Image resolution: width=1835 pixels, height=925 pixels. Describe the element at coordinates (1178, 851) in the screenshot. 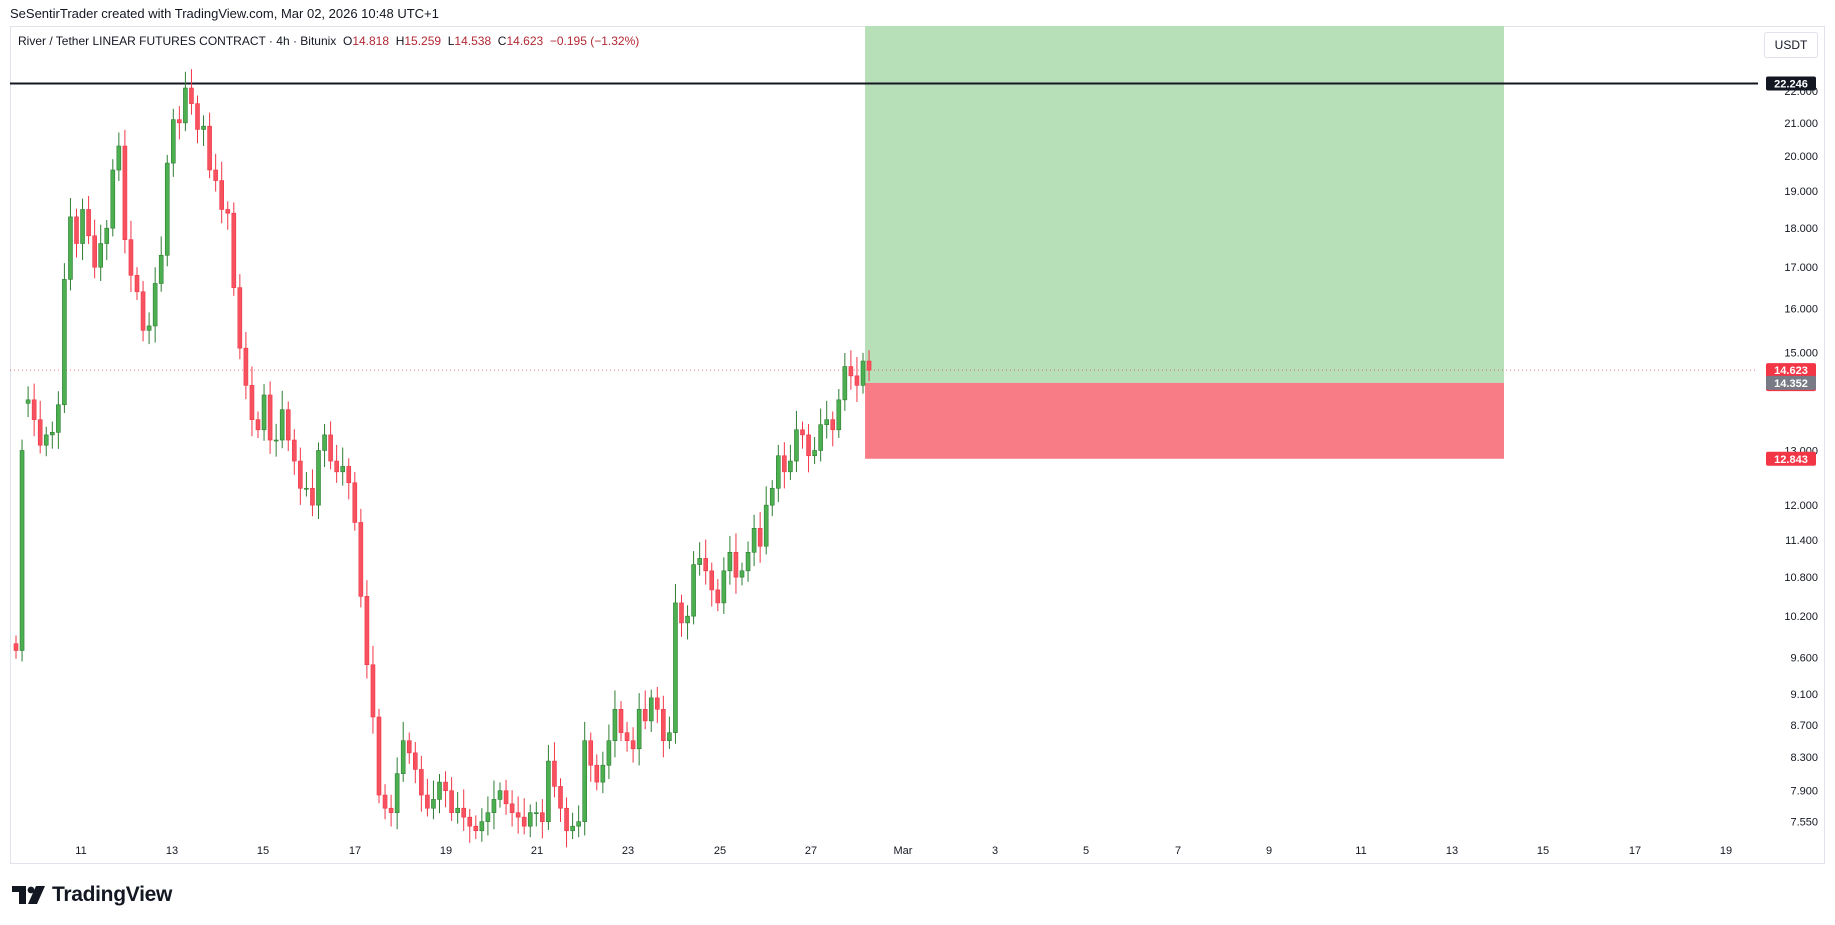

I see `x-tick-label: 7` at that location.